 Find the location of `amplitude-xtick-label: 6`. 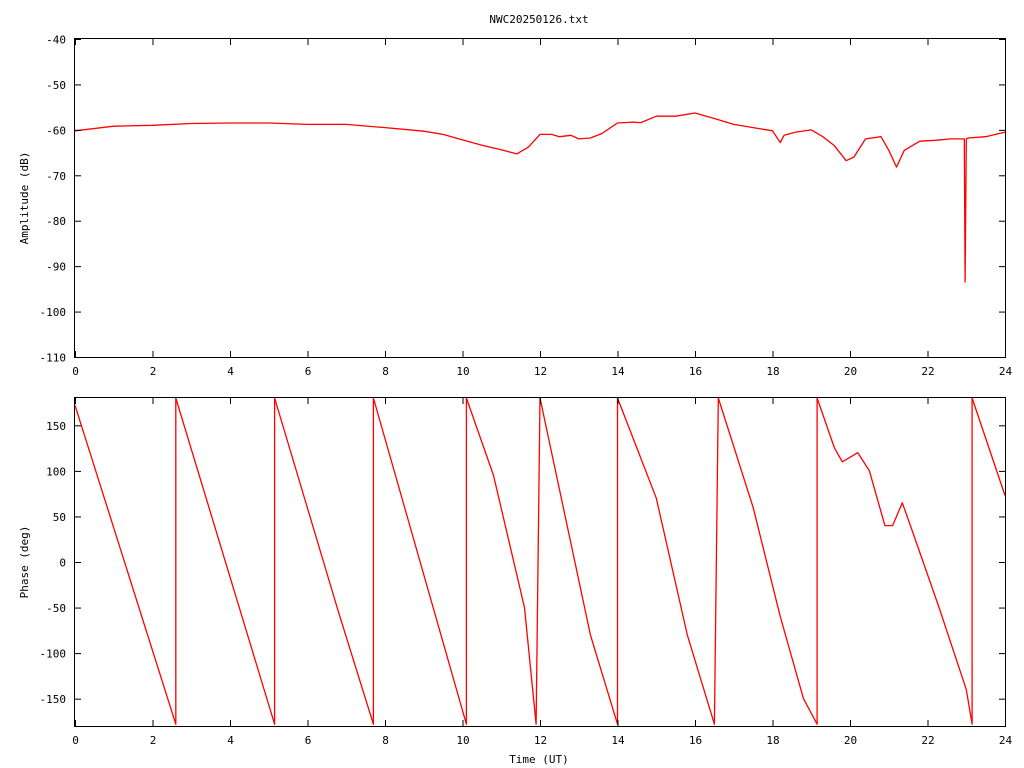

amplitude-xtick-label: 6 is located at coordinates (308, 371).